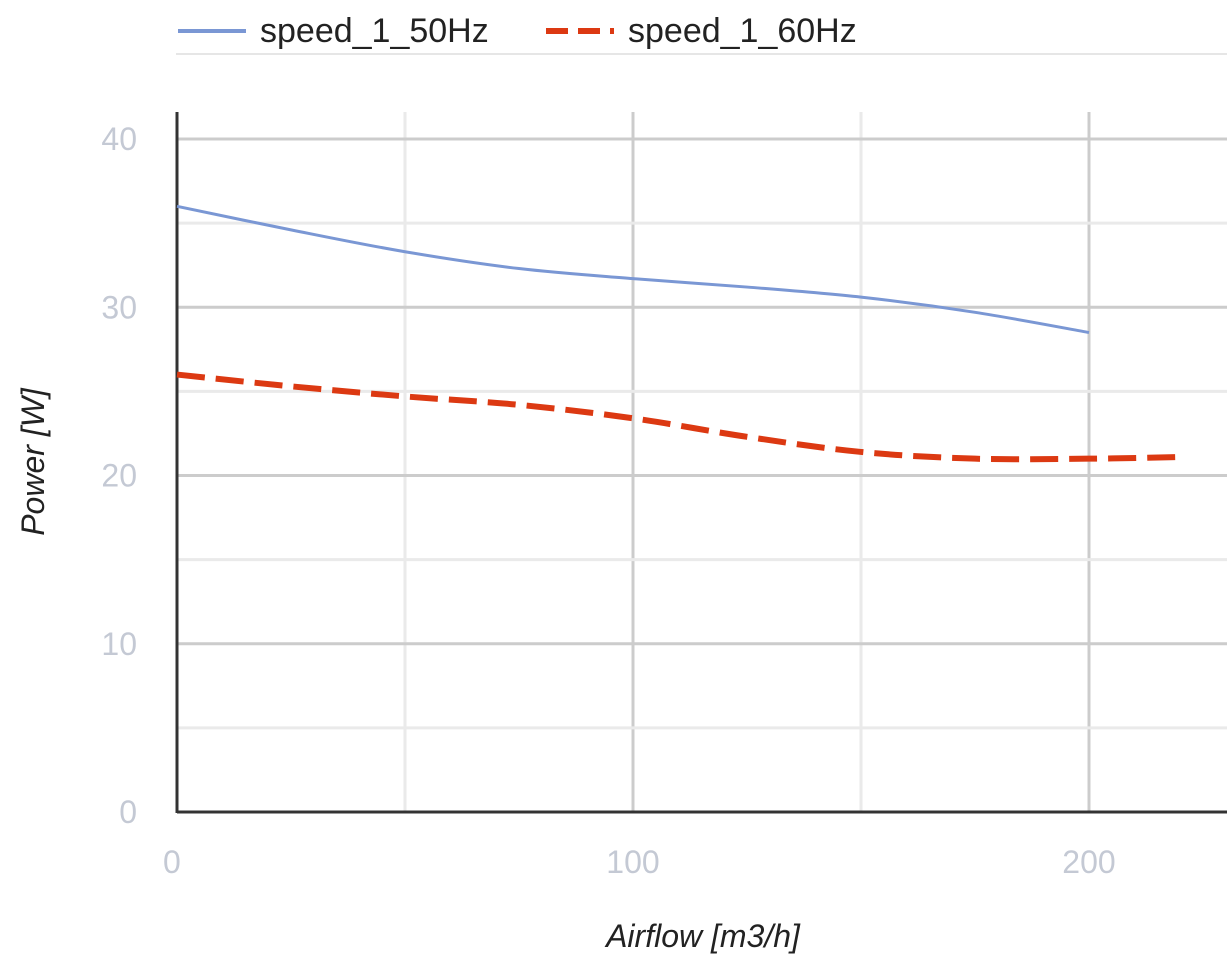 This screenshot has height=956, width=1227. I want to click on y-tick-label: 0, so click(128, 812).